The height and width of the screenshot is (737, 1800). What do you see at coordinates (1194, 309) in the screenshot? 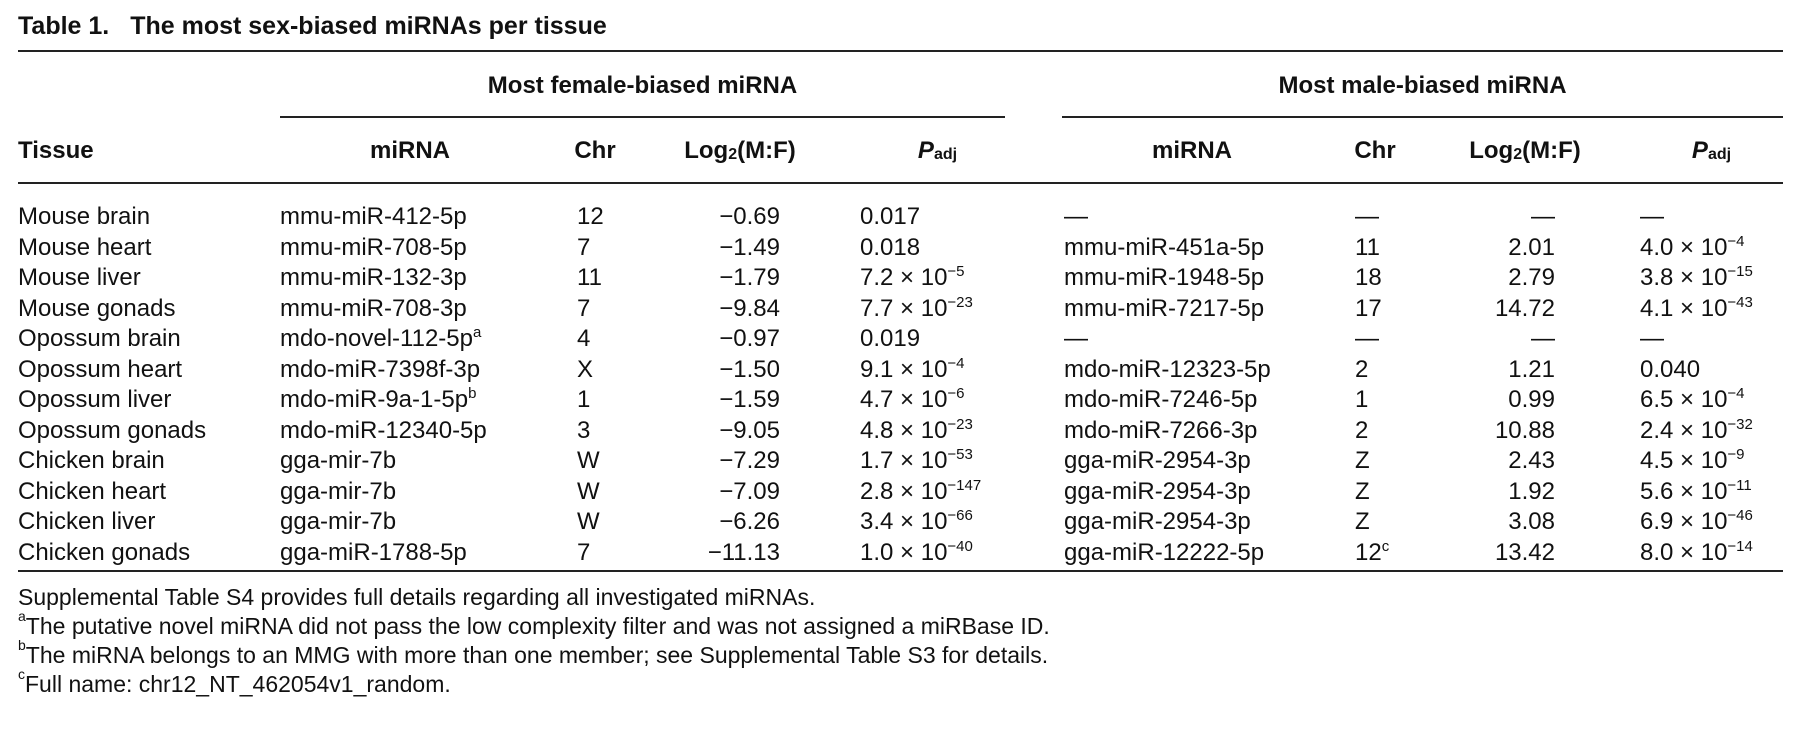
I see `cell-m-mirna: mmu-miR-7217-5p` at bounding box center [1194, 309].